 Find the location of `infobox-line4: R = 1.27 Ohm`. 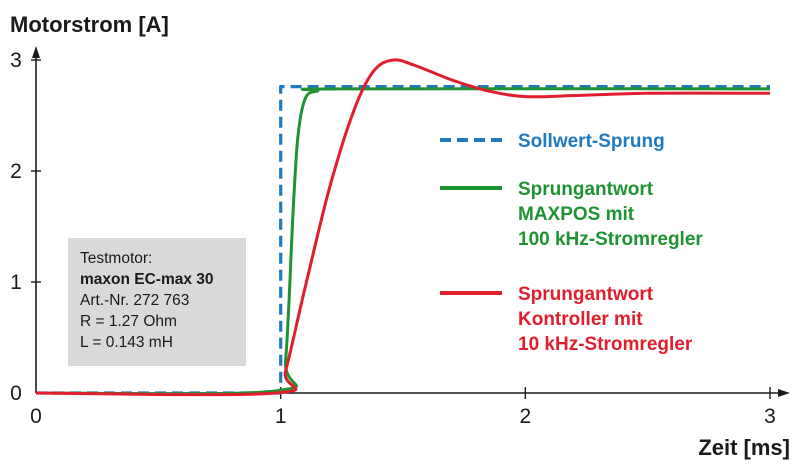

infobox-line4: R = 1.27 Ohm is located at coordinates (128, 321).